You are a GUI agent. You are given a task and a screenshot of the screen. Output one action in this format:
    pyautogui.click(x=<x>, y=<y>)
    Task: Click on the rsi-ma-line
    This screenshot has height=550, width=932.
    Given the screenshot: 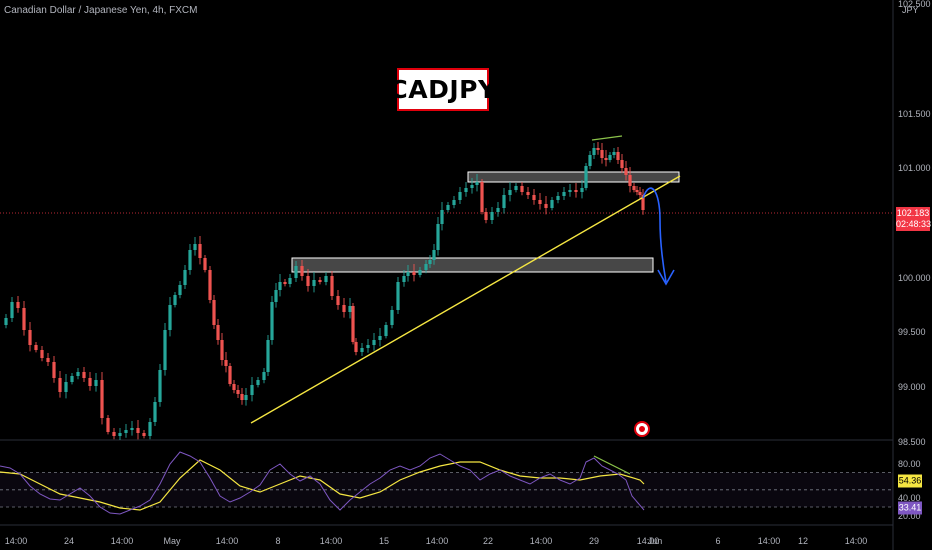 What is the action you would take?
    pyautogui.click(x=322, y=485)
    